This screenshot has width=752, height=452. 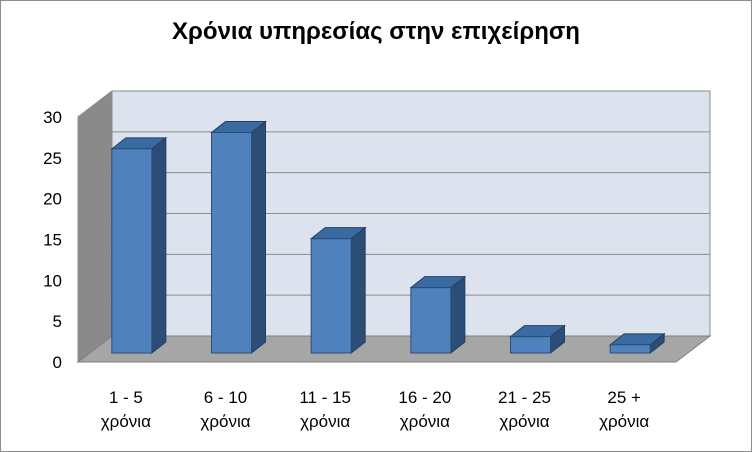 I want to click on x-category-label: 21 - 25, so click(x=524, y=397).